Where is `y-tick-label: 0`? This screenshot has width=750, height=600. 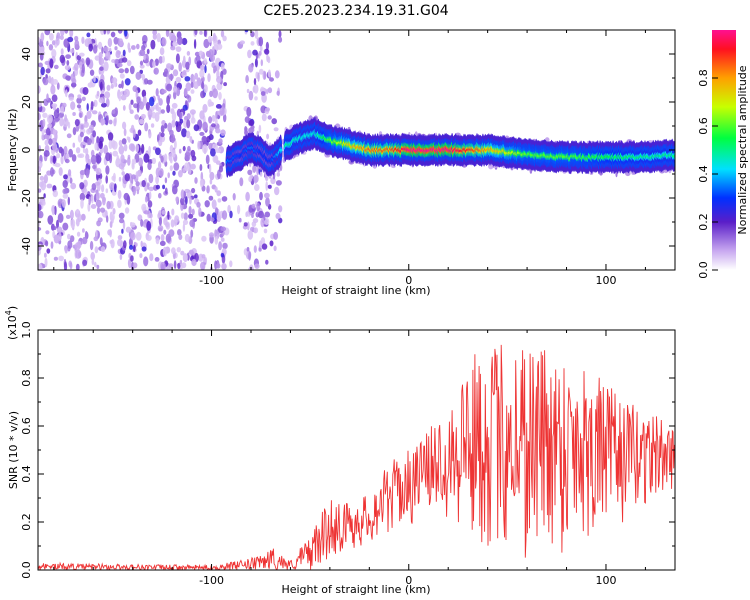 y-tick-label: 0 is located at coordinates (26, 150).